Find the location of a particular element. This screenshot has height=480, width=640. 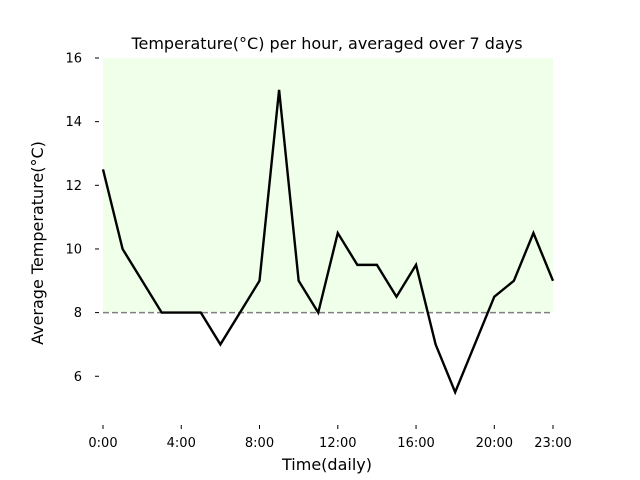

x-tick-label: 16:00 is located at coordinates (415, 443).